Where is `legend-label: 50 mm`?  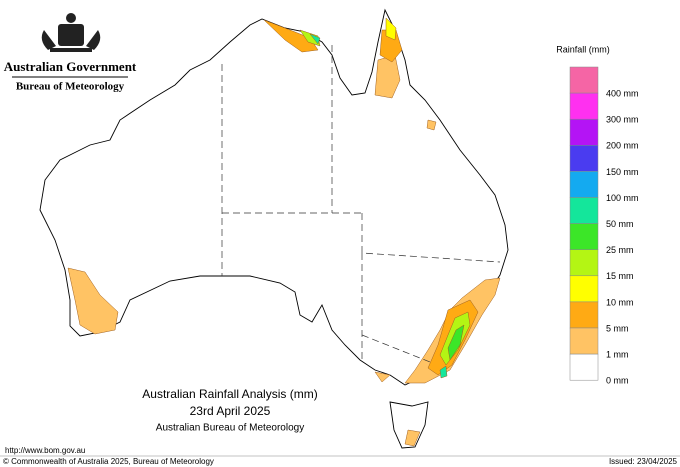 legend-label: 50 mm is located at coordinates (620, 224).